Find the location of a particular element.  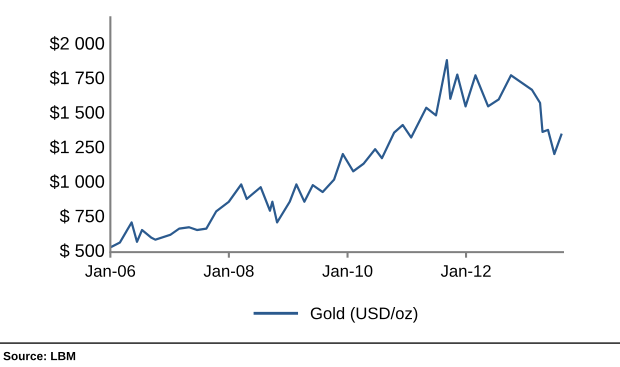

y-tick-label: $1 000 is located at coordinates (77, 181).